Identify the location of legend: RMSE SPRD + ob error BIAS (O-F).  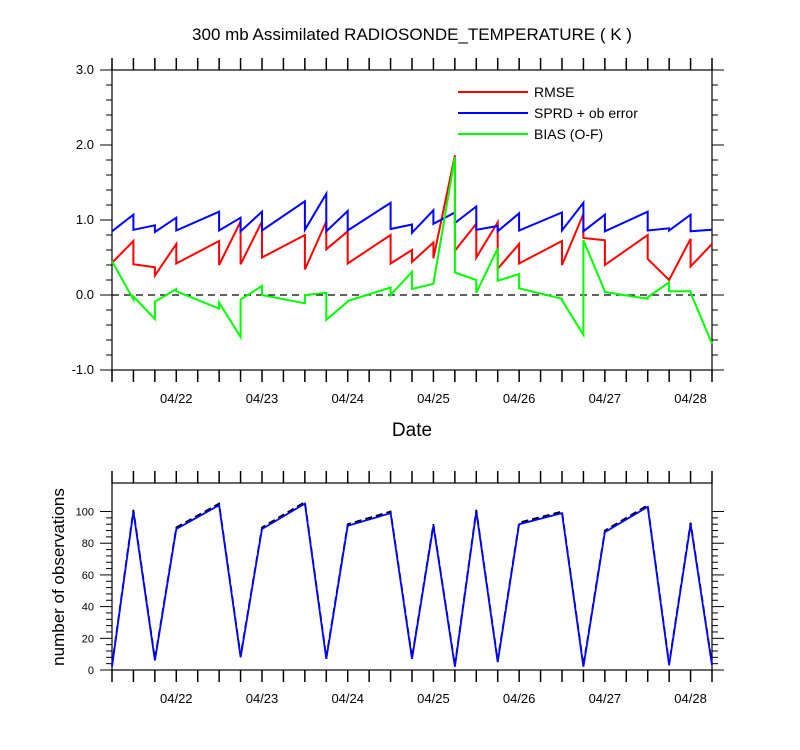
(548, 113).